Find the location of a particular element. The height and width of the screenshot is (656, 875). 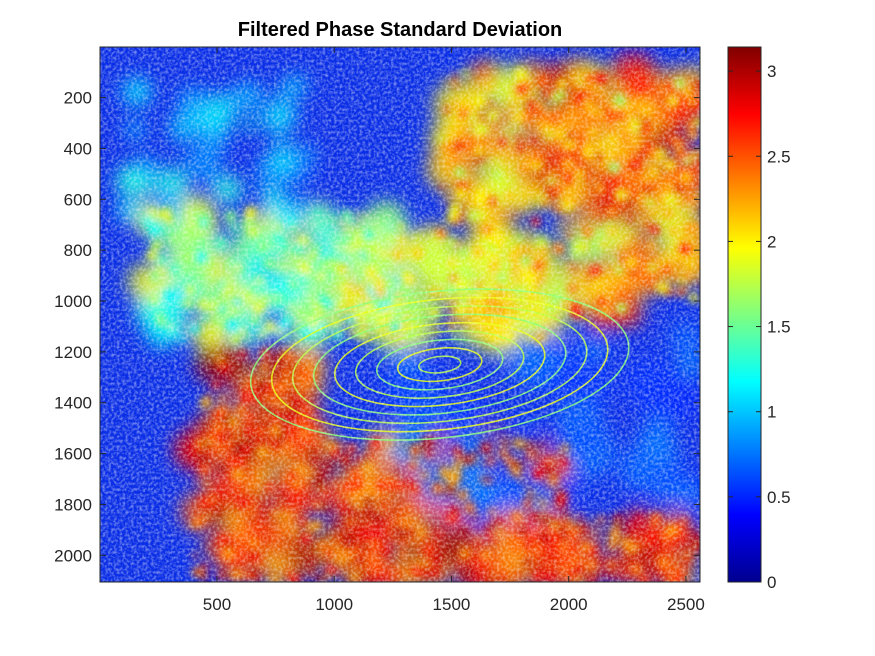

x-tick-label: 1000 is located at coordinates (334, 604).